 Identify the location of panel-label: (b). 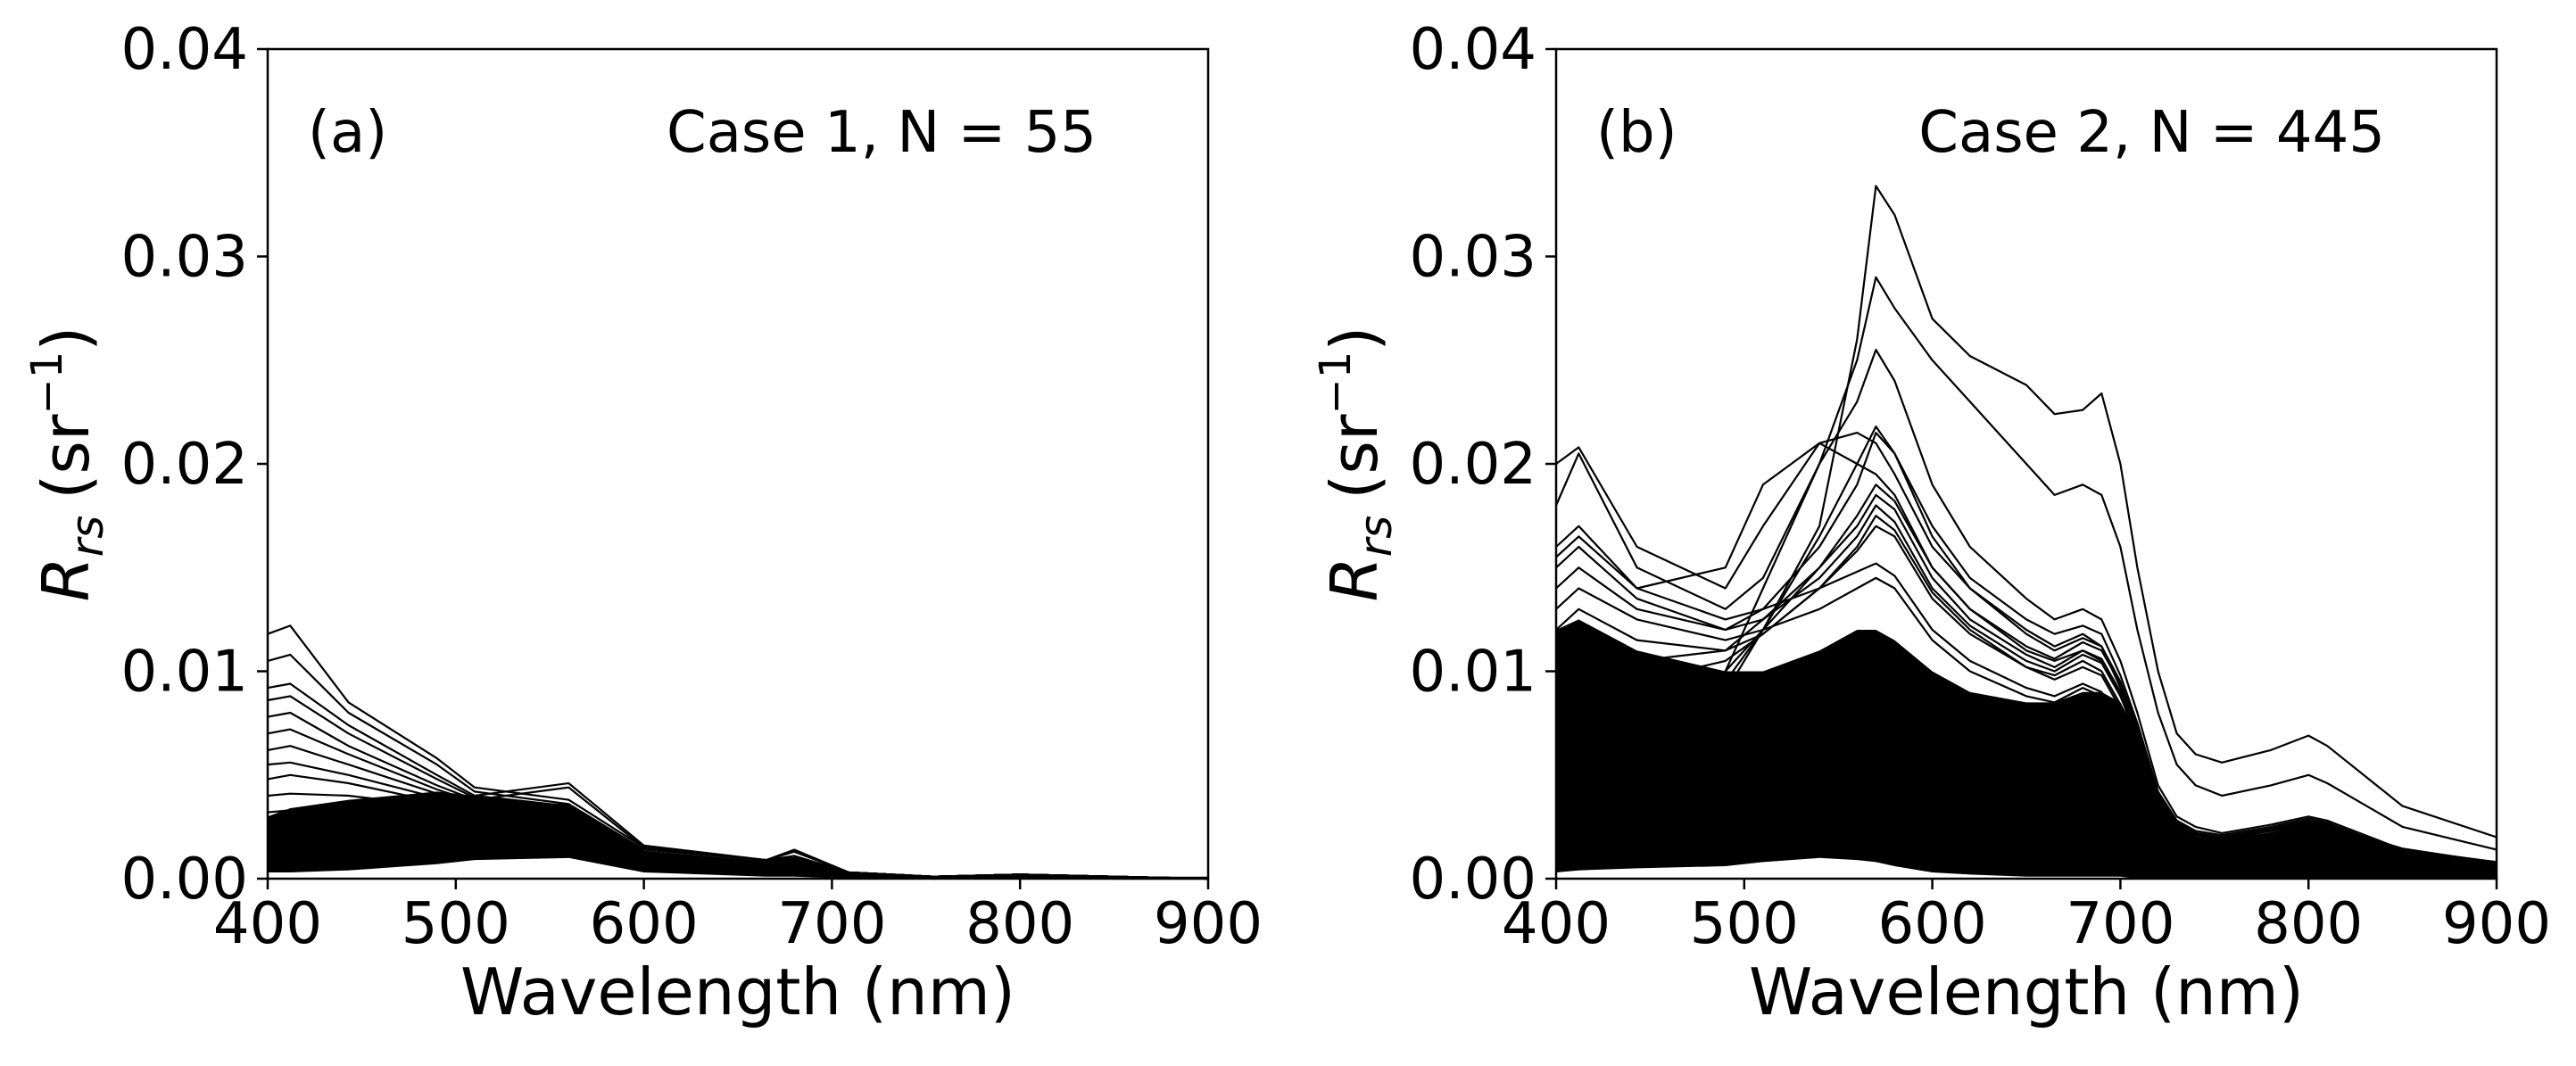
(1636, 133).